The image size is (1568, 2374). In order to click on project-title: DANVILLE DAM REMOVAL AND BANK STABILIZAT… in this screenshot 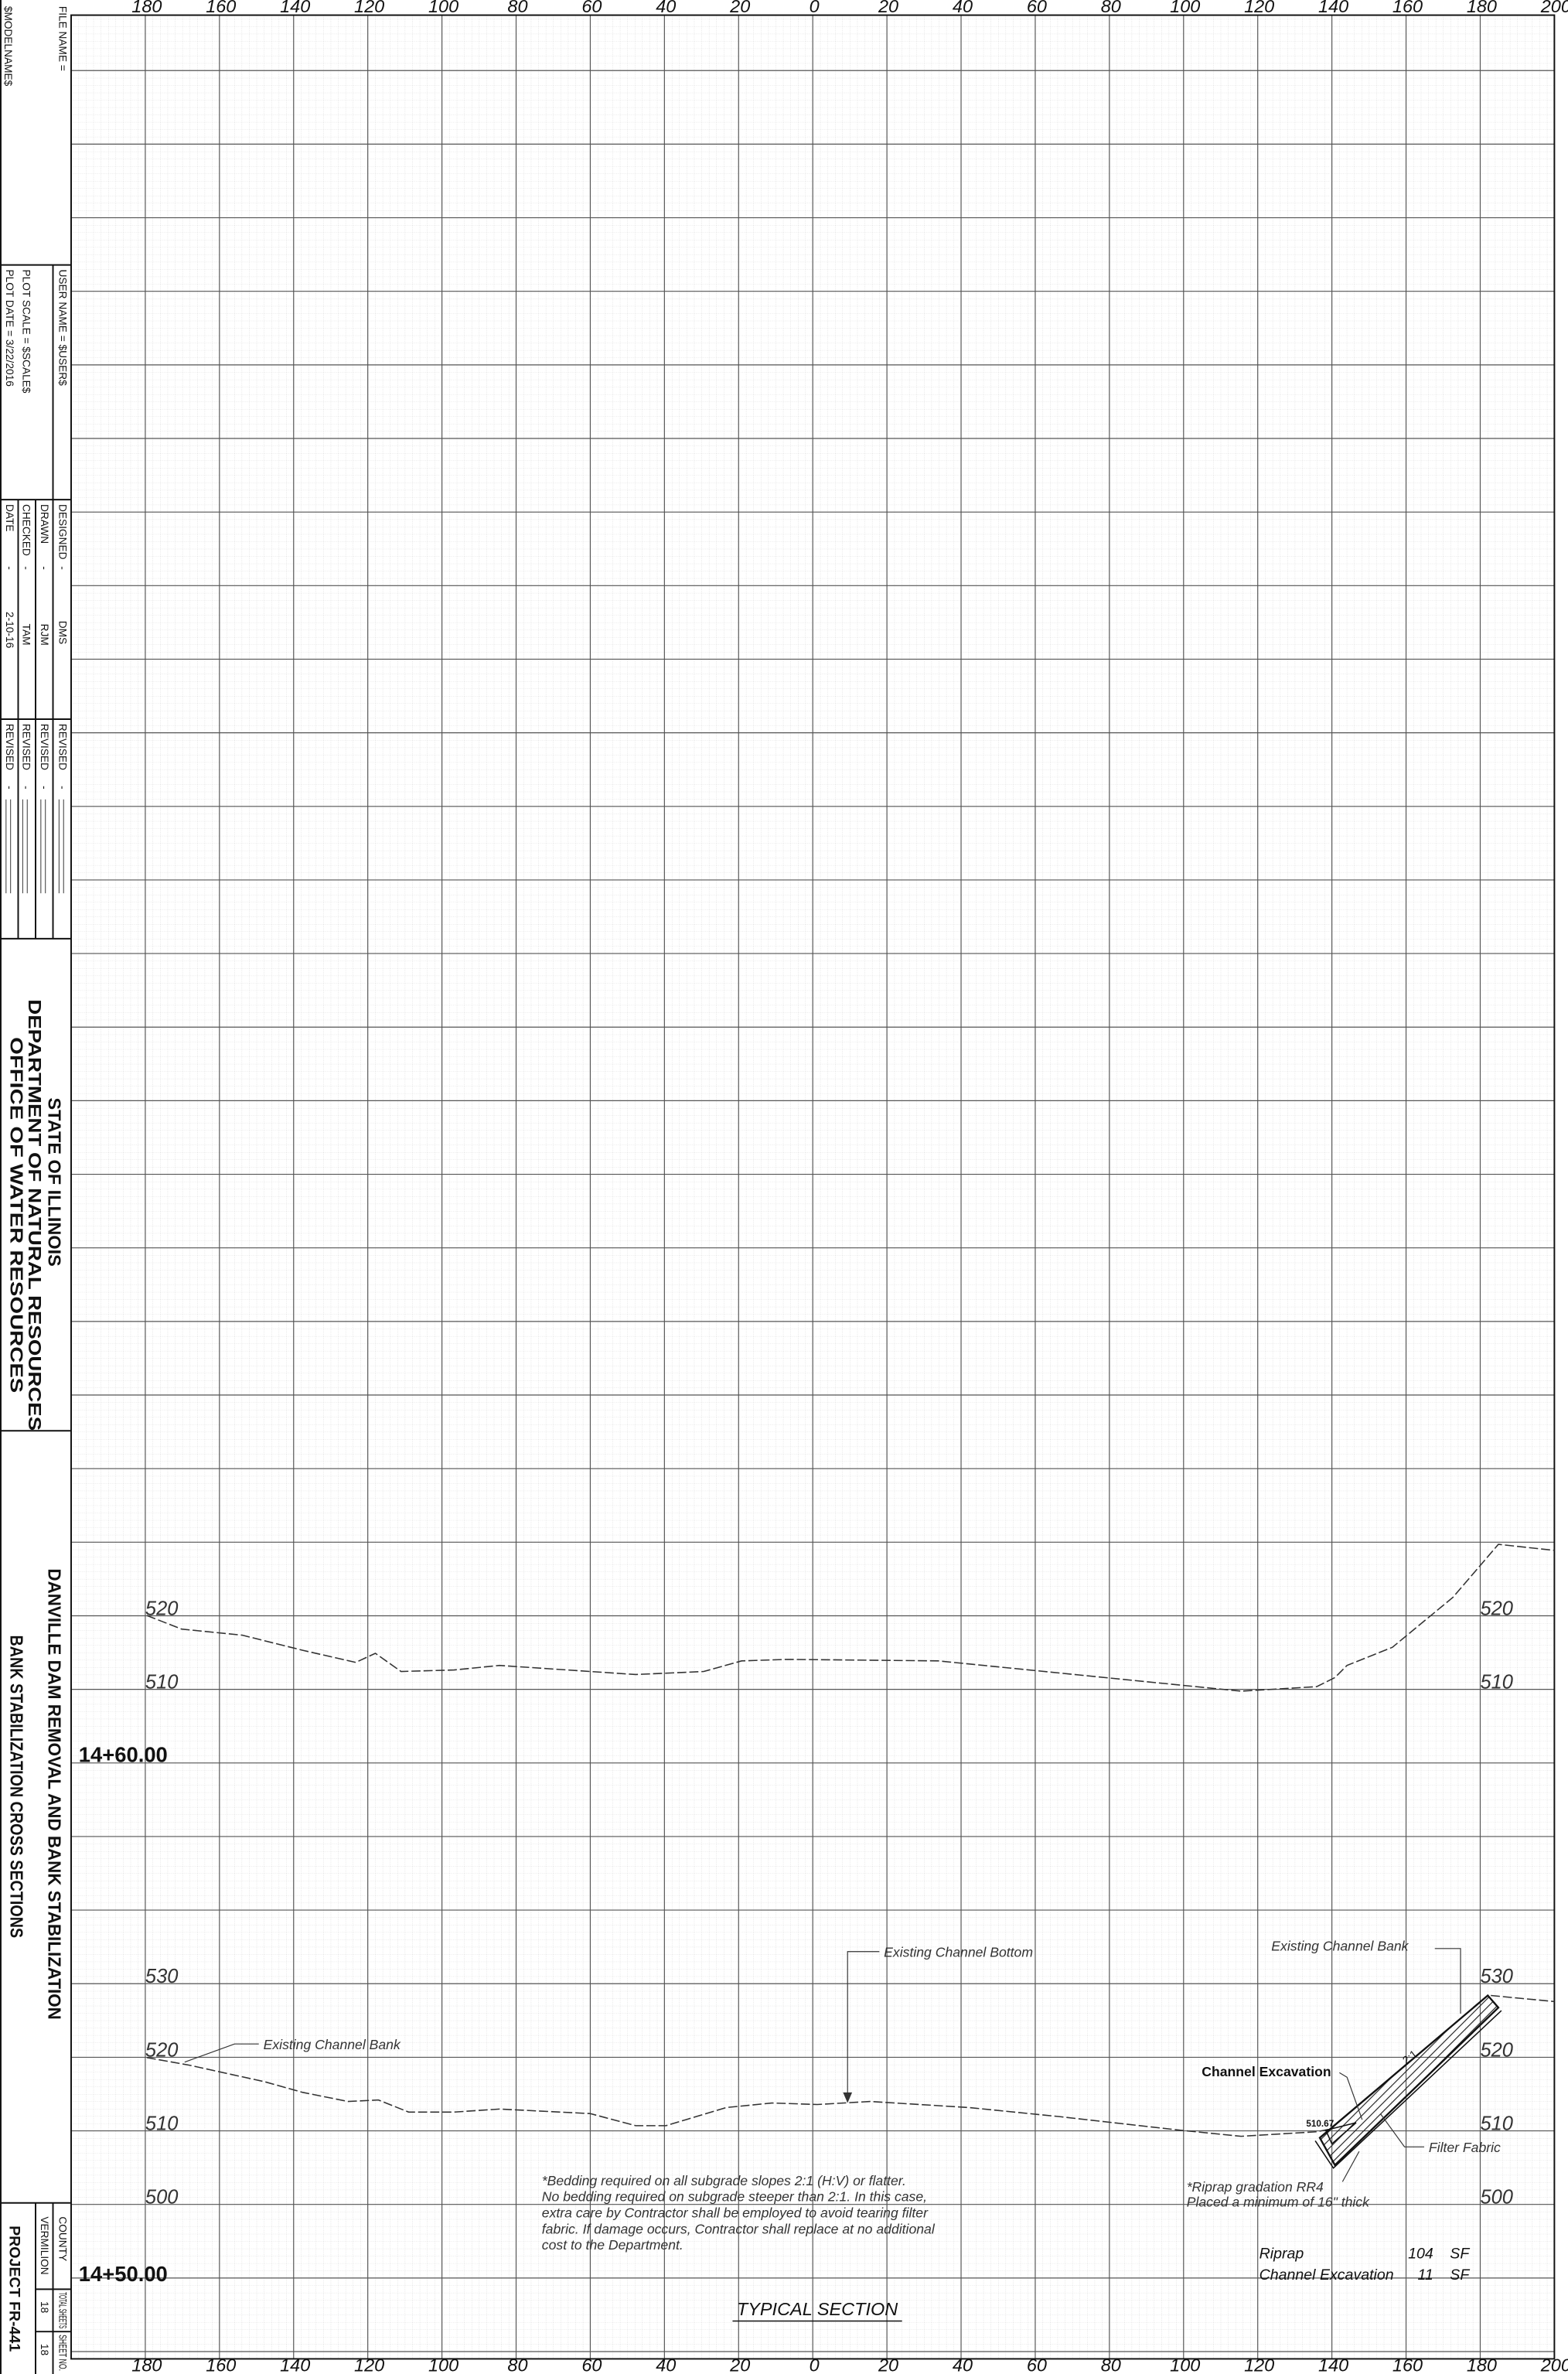, I will do `click(54, 1794)`.